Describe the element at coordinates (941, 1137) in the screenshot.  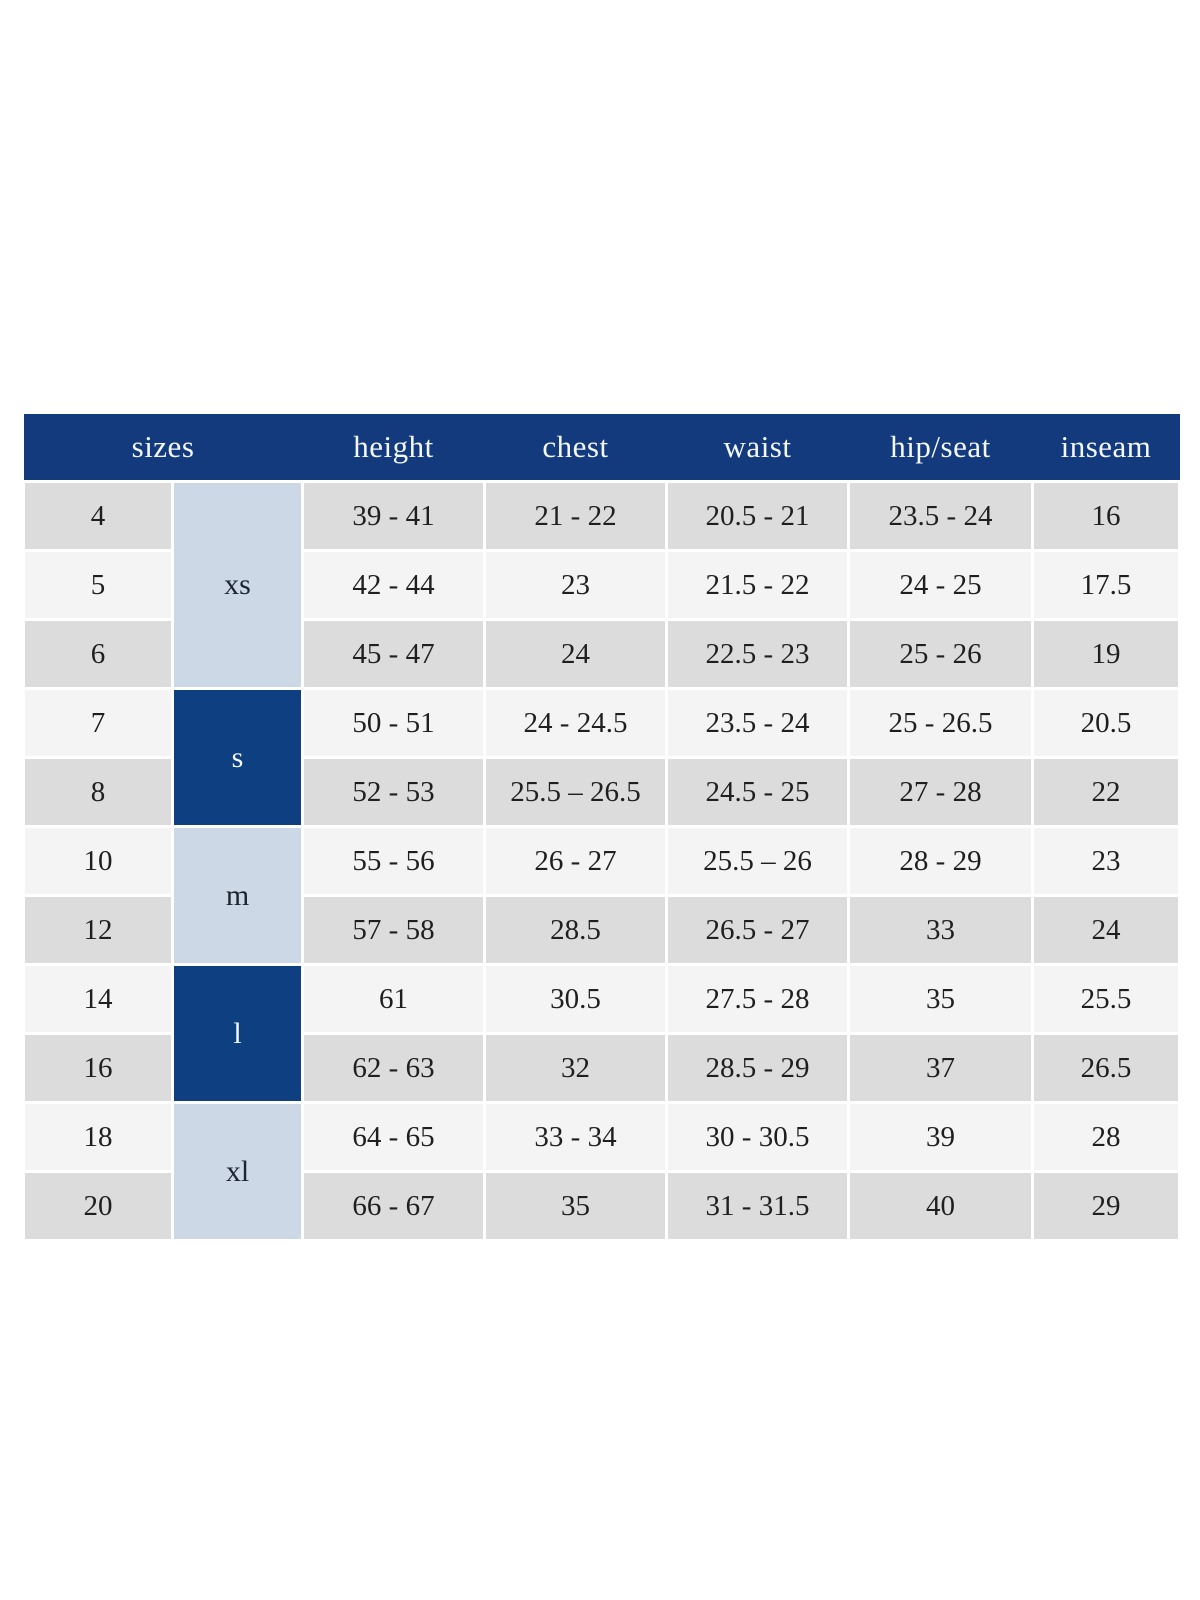
I see `hip-seat-cell: 39` at that location.